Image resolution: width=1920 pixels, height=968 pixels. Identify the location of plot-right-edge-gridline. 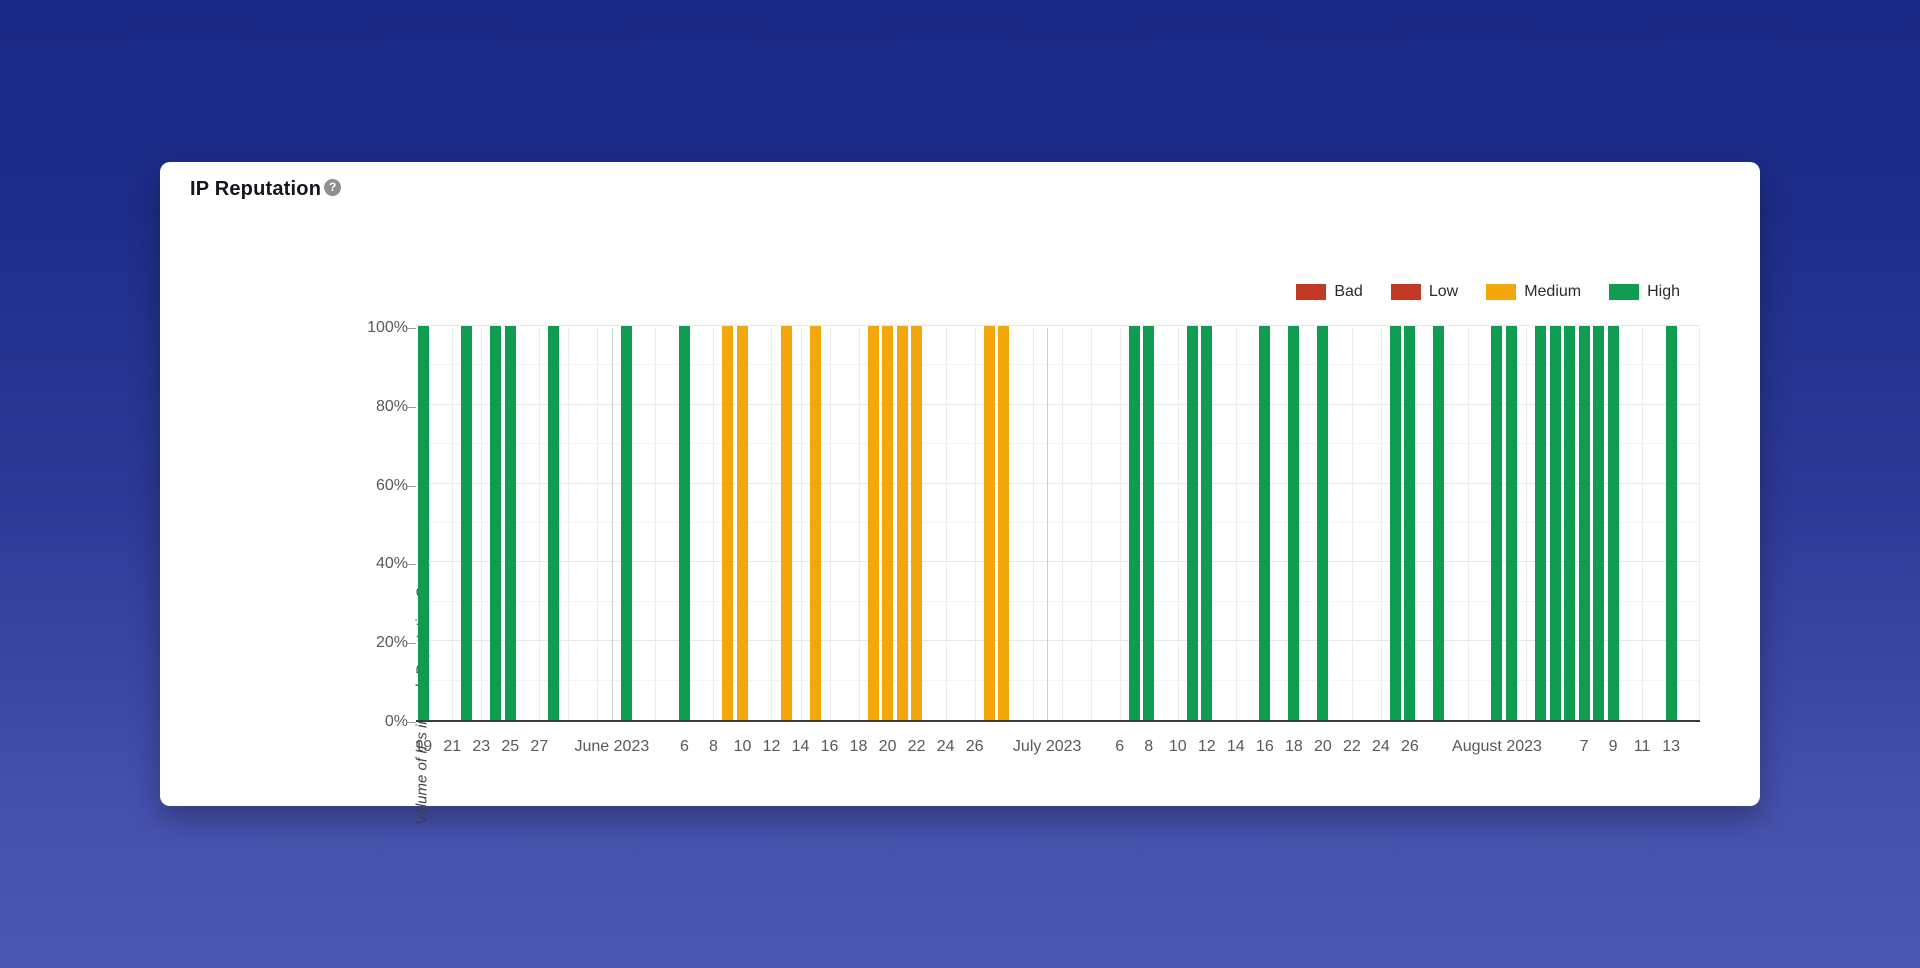
(1699, 524).